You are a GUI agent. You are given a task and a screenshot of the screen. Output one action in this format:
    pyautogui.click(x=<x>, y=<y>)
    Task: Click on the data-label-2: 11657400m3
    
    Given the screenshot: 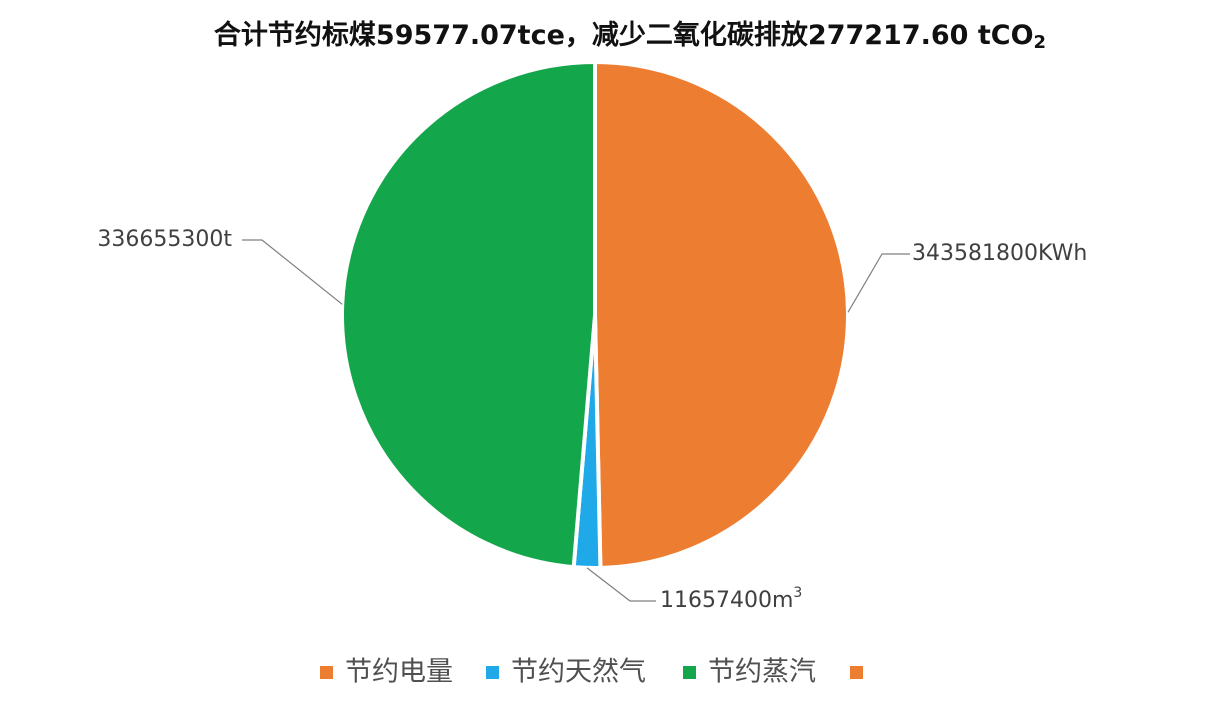 What is the action you would take?
    pyautogui.click(x=731, y=599)
    